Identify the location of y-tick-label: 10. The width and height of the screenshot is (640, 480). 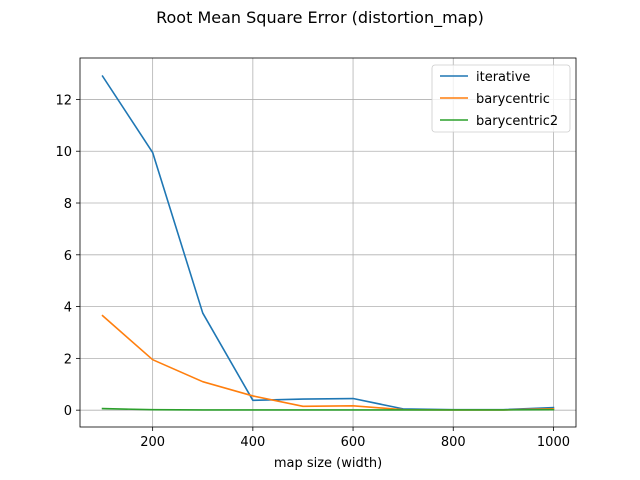
(63, 152).